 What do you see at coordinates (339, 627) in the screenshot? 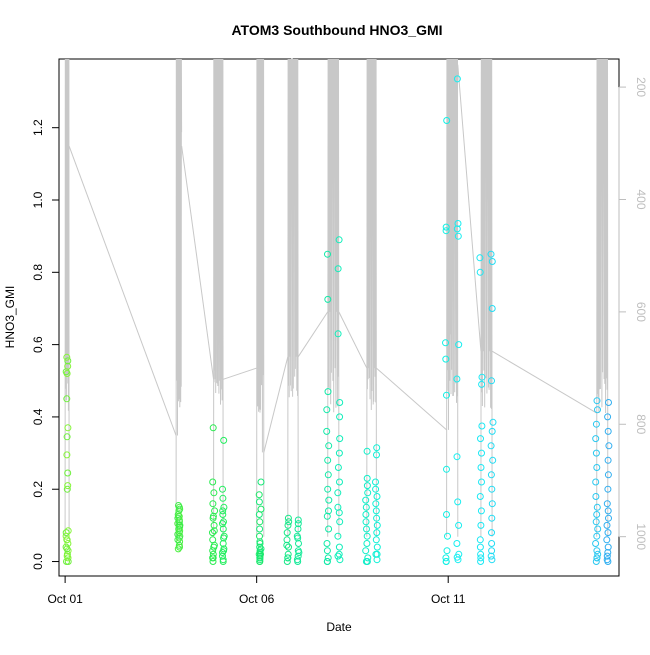
I see `x-axis-title: Date` at bounding box center [339, 627].